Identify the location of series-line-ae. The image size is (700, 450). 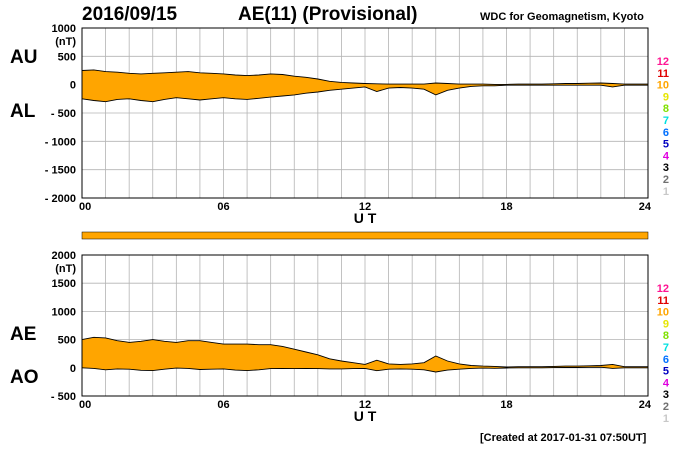
(364, 352).